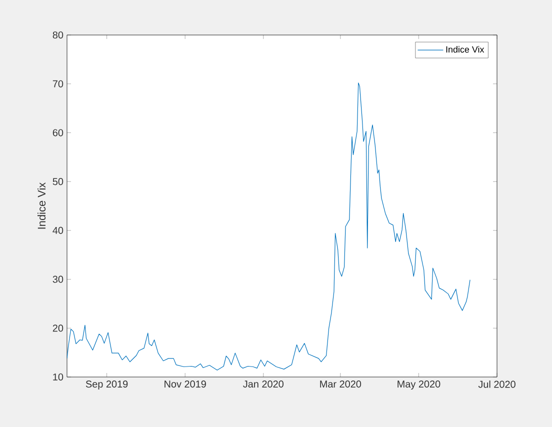  Describe the element at coordinates (58, 279) in the screenshot. I see `y-tick-label: 30` at that location.